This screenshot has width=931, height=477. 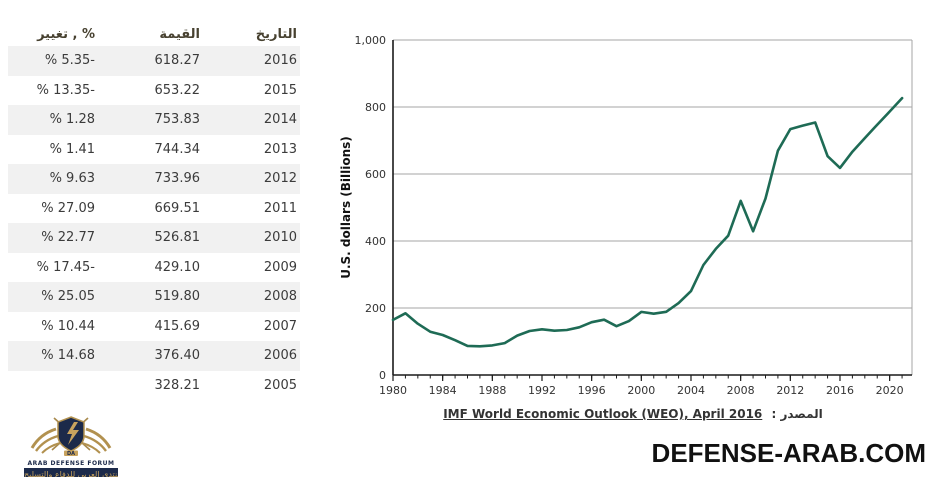 What do you see at coordinates (65, 90) in the screenshot?
I see `cell-change: % 13.35-` at bounding box center [65, 90].